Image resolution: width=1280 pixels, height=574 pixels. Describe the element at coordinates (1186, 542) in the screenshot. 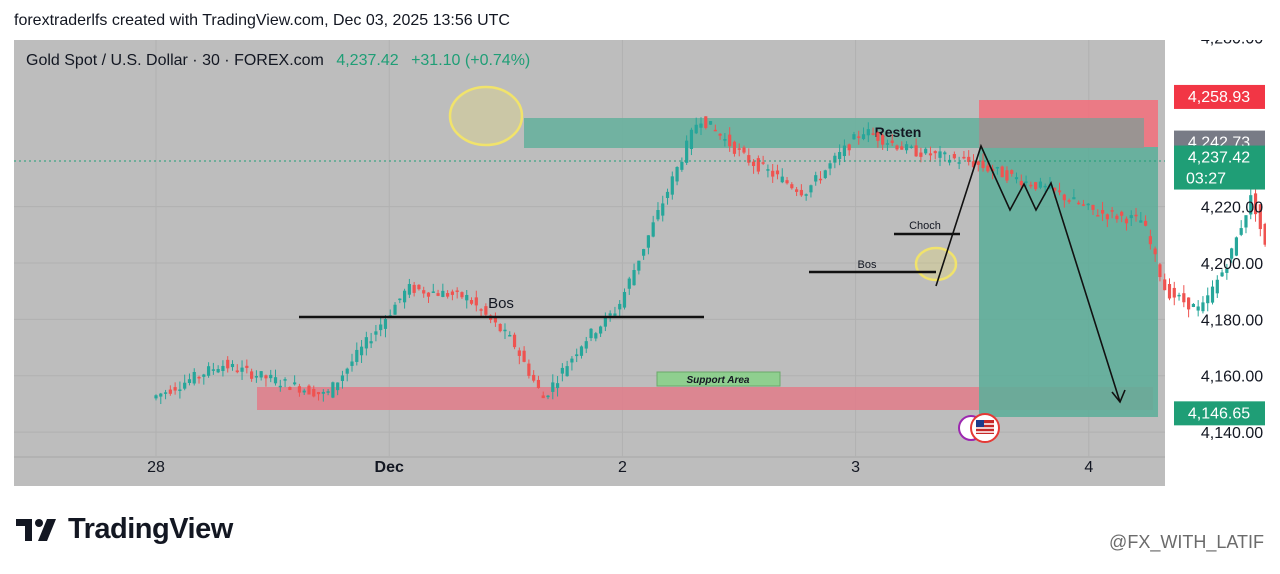

I see `author-watermark: @FX_WITH_LATIF` at that location.